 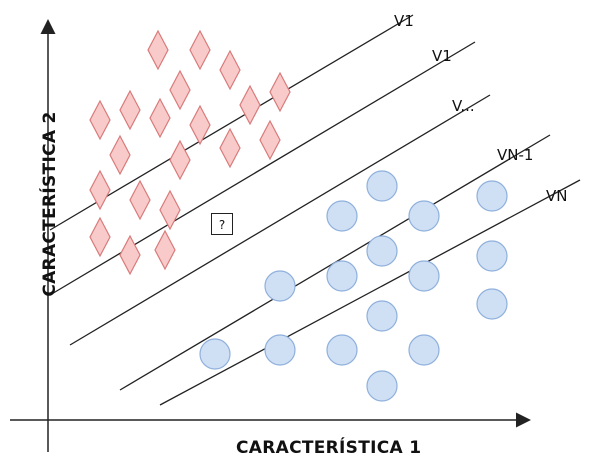 I want to click on line-label-1: V1, so click(x=404, y=21).